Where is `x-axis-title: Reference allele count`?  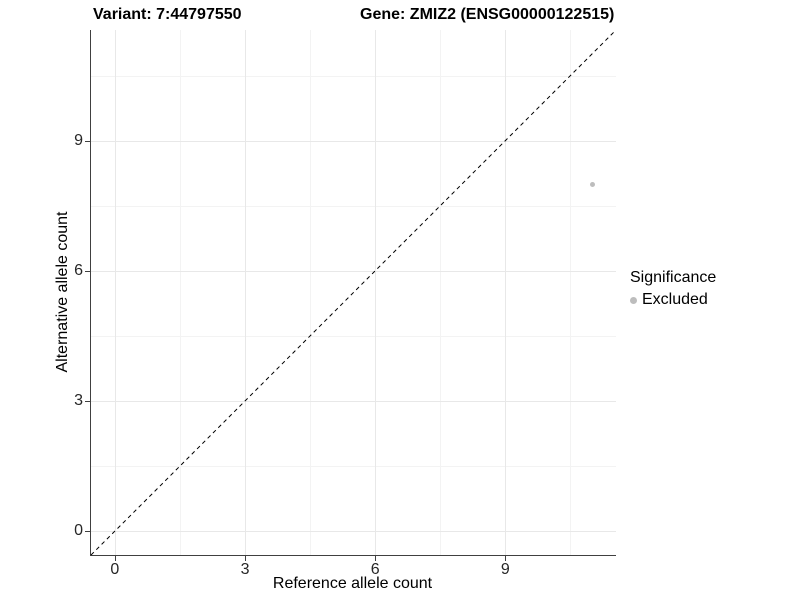
x-axis-title: Reference allele count is located at coordinates (352, 583).